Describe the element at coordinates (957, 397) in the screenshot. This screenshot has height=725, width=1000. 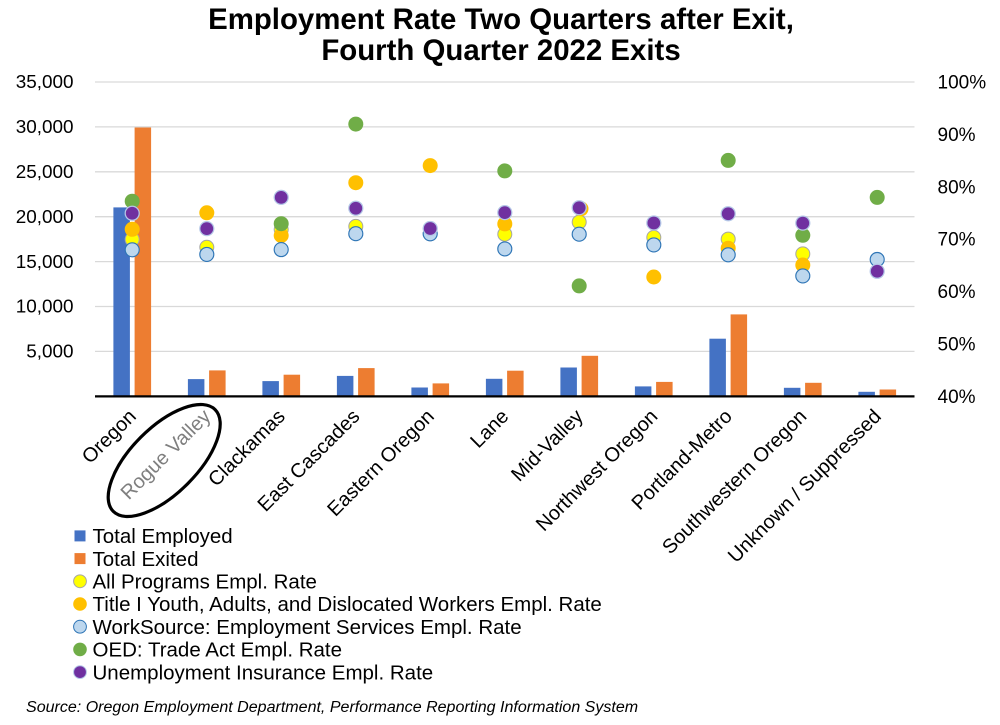
I see `svg-text: 40%` at that location.